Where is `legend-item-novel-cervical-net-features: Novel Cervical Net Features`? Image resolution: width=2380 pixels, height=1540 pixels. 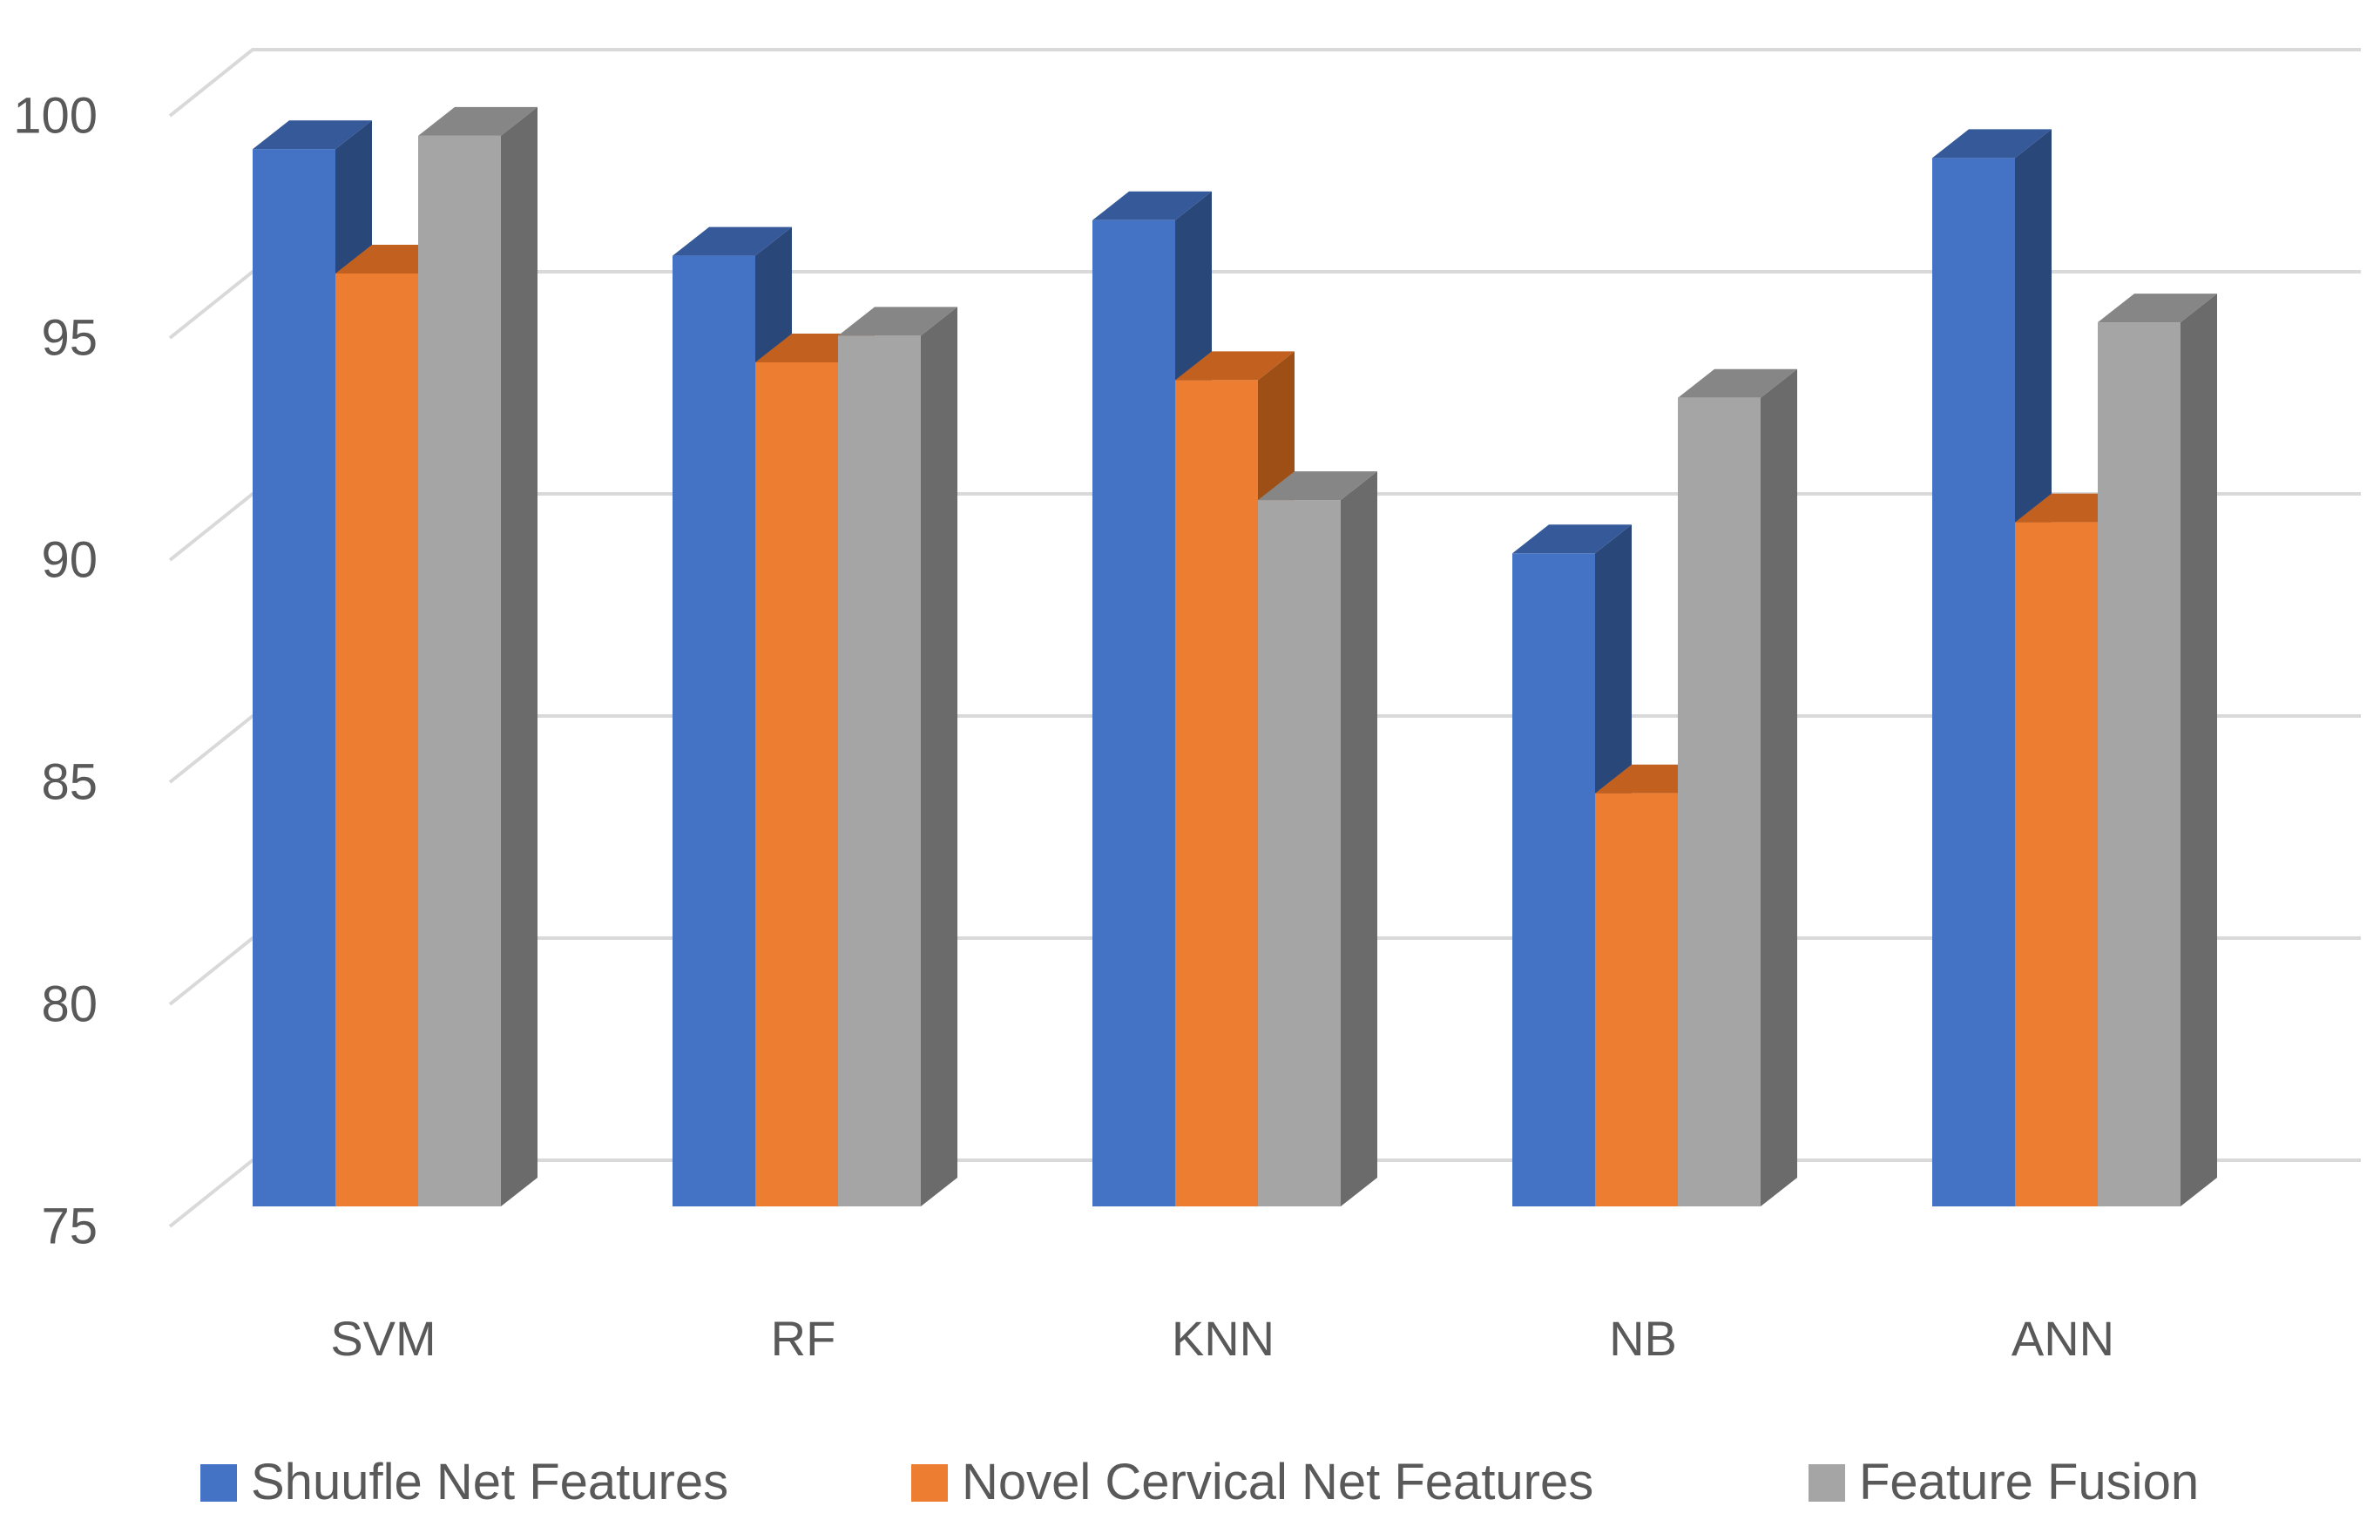 legend-item-novel-cervical-net-features: Novel Cervical Net Features is located at coordinates (1252, 1482).